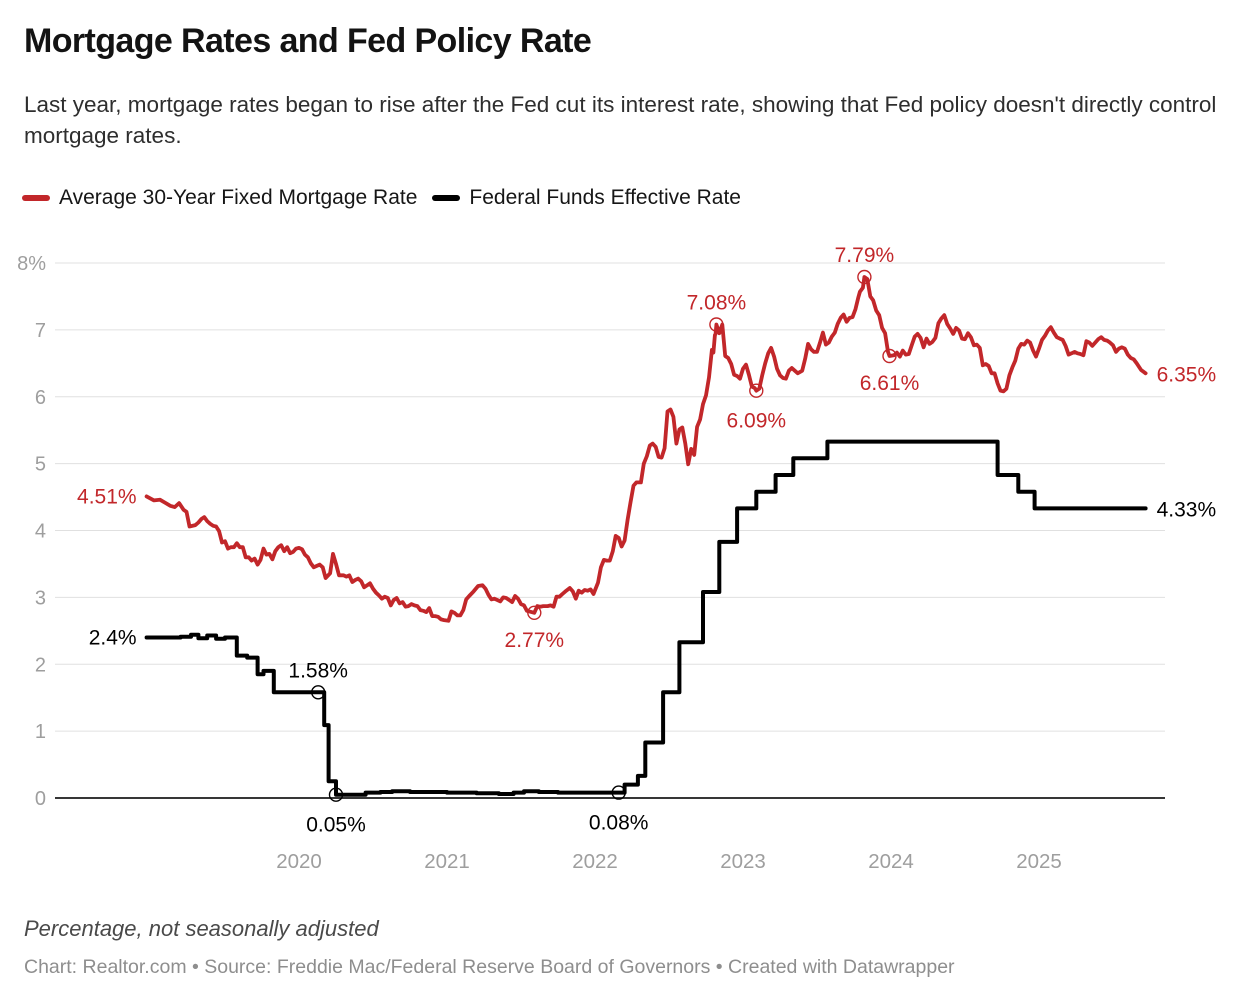  What do you see at coordinates (336, 825) in the screenshot?
I see `annotation-label: 0.05%` at bounding box center [336, 825].